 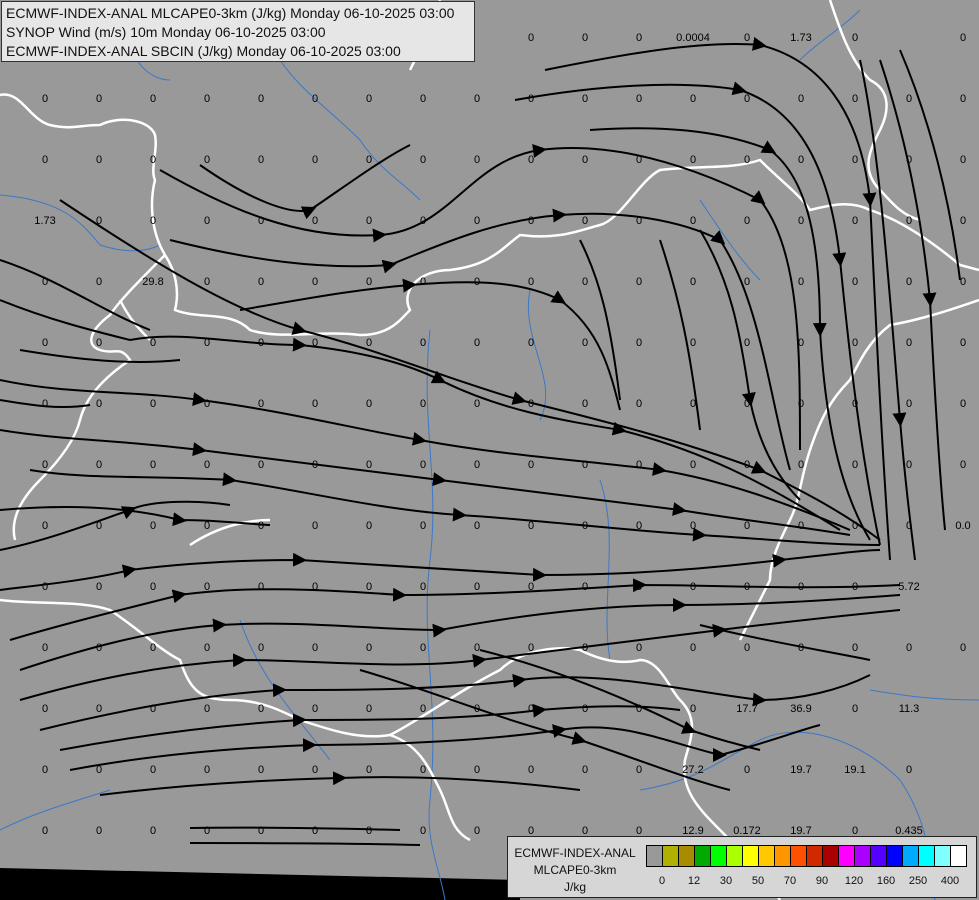 I want to click on legend-parameter: MLCAPE0-3km, so click(x=575, y=870).